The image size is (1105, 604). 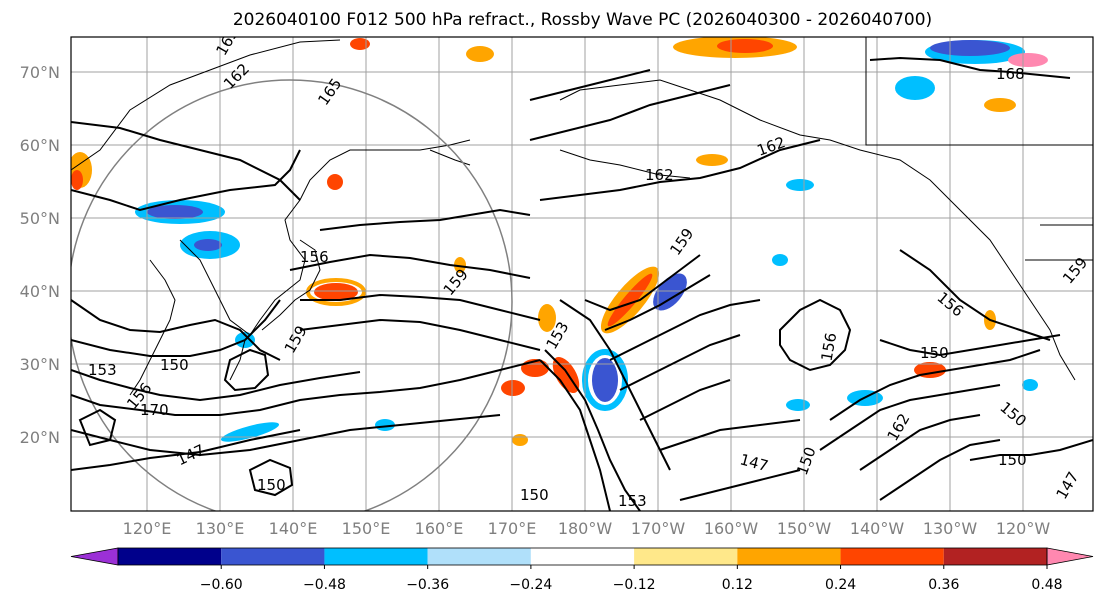 I want to click on colorbar-label: 0.24, so click(x=840, y=585).